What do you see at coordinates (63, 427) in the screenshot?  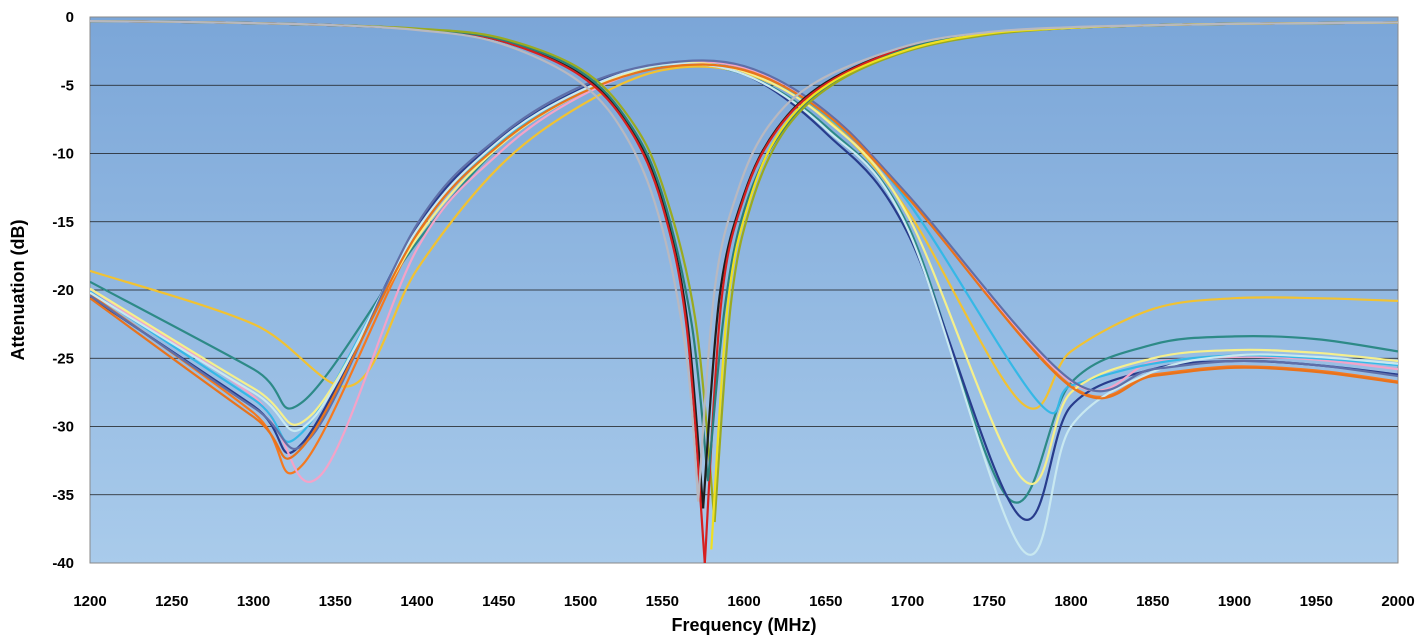 I see `y-tick-label: -30` at bounding box center [63, 427].